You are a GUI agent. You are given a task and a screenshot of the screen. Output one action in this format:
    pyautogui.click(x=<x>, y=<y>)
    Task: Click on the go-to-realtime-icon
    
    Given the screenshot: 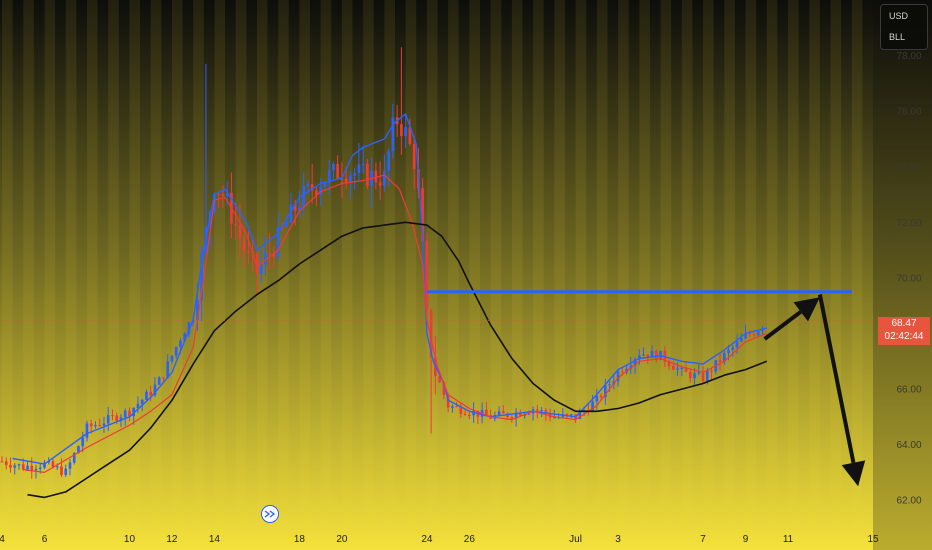 What is the action you would take?
    pyautogui.click(x=270, y=514)
    